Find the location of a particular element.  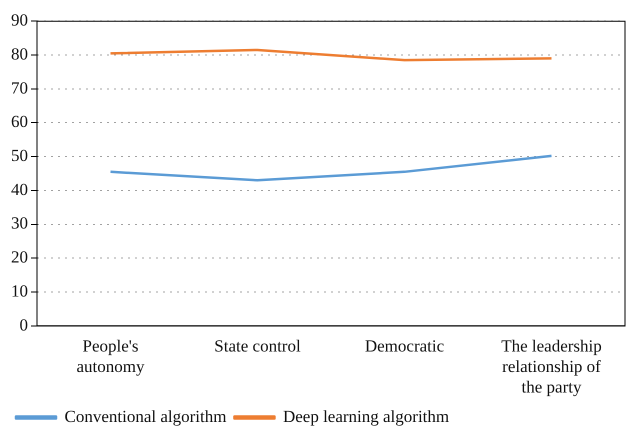

y-tick-label: 50 is located at coordinates (19, 156).